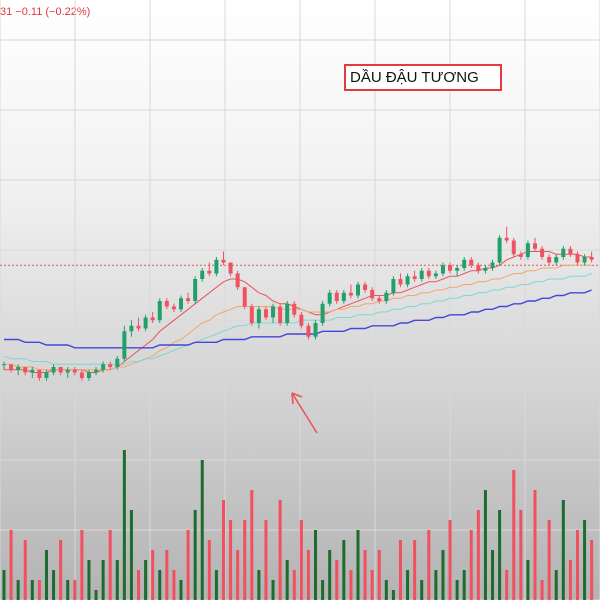  I want to click on moving-average-line, so click(298, 319).